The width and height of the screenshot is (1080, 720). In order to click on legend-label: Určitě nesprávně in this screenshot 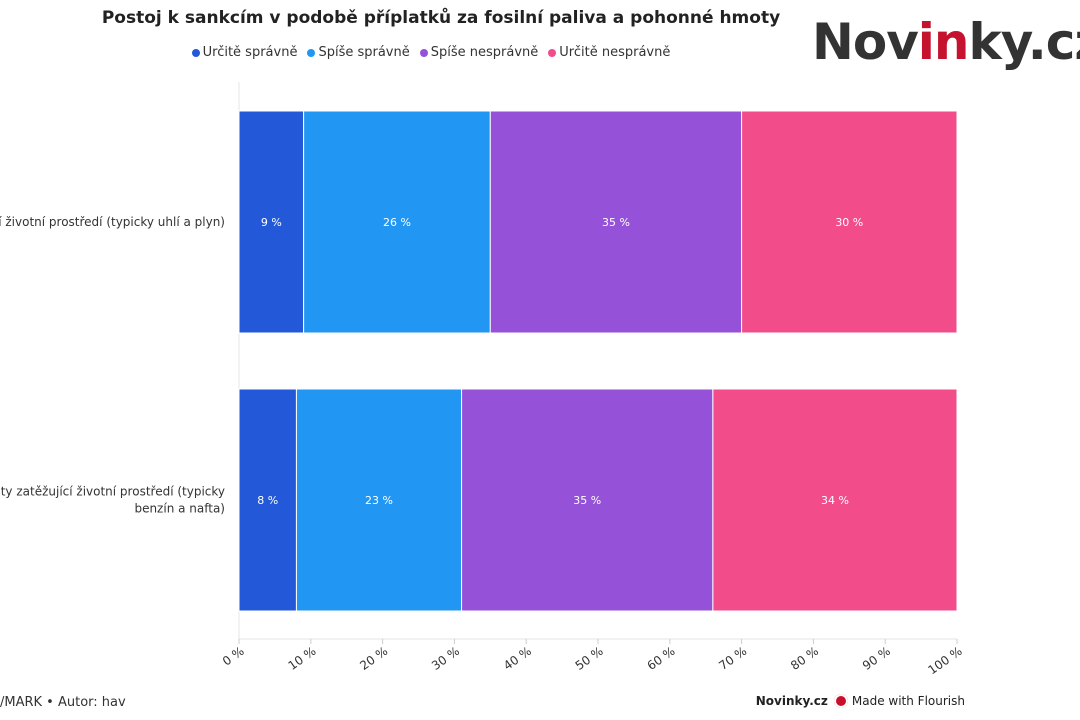, I will do `click(615, 52)`.